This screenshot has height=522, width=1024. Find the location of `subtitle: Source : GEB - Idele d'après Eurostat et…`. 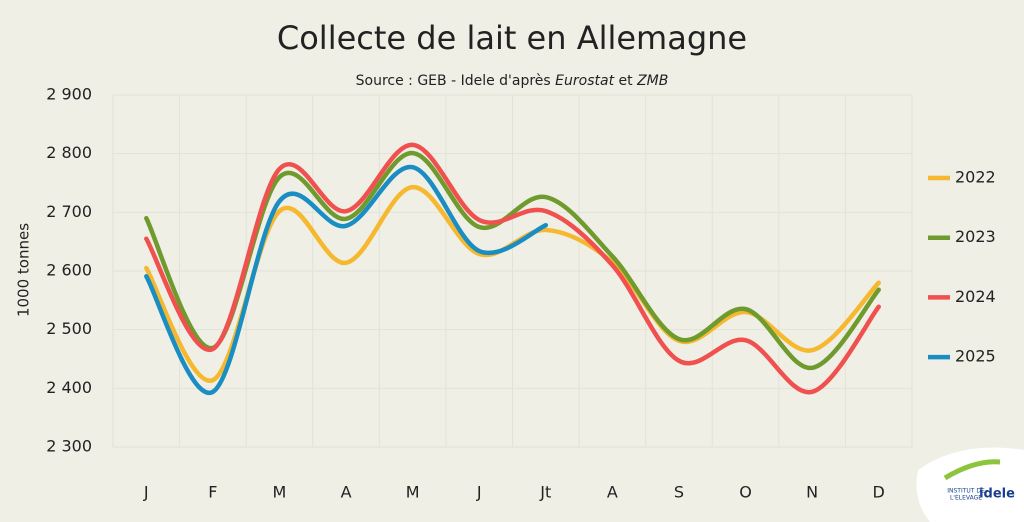

subtitle: Source : GEB - Idele d'après Eurostat et… is located at coordinates (512, 81).